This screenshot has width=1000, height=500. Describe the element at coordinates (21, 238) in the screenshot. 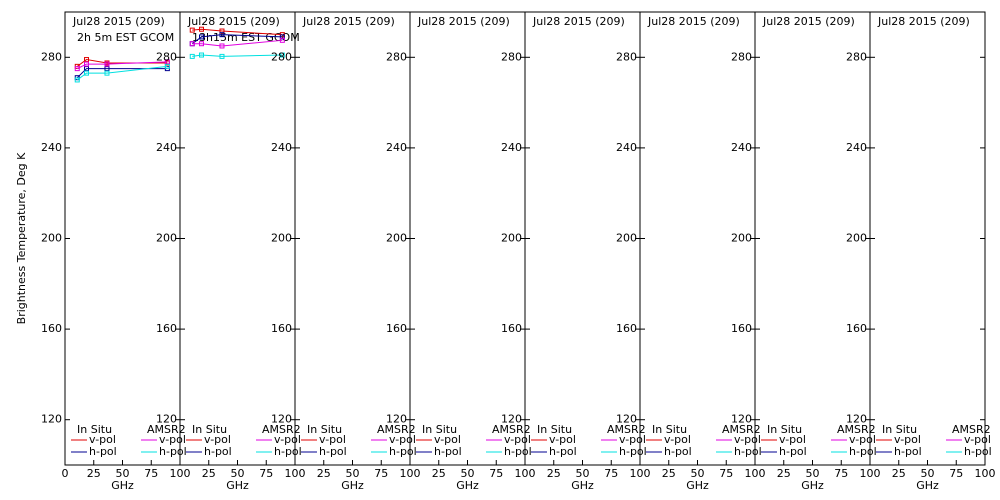

I see `y-axis-label: Brightness Temperature, Deg K` at that location.